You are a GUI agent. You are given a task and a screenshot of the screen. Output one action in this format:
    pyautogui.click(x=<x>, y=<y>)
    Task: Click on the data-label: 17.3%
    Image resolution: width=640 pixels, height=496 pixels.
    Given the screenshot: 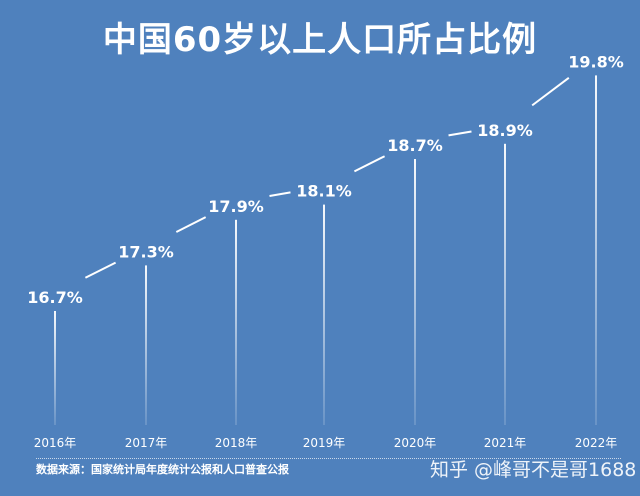 What is the action you would take?
    pyautogui.click(x=146, y=251)
    